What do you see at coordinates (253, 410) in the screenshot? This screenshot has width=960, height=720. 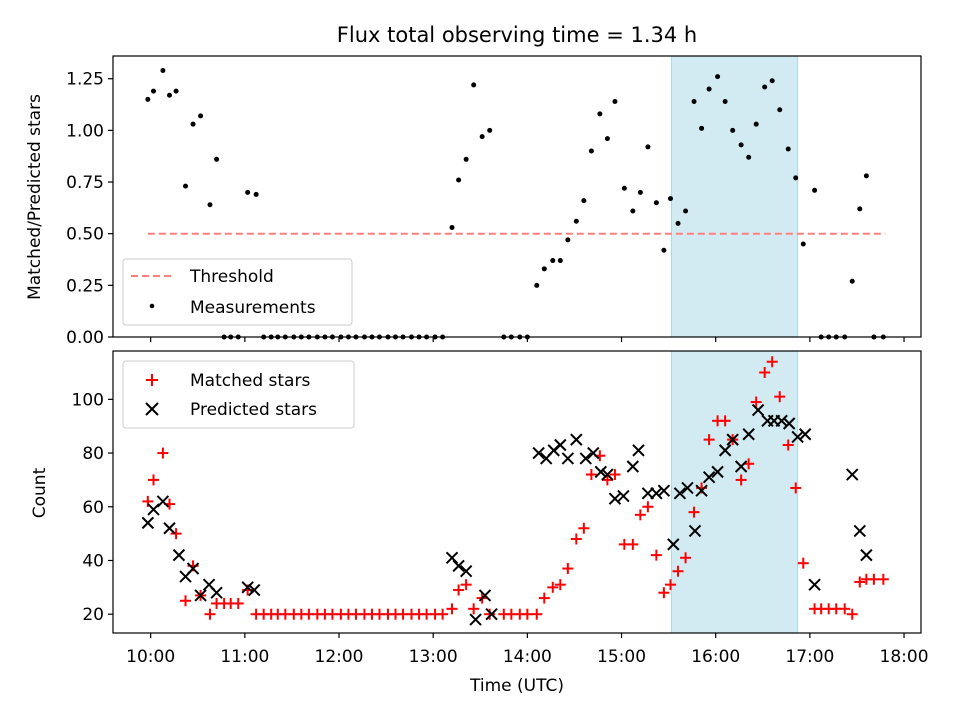 I see `predicted-legend-label: Predicted stars` at bounding box center [253, 410].